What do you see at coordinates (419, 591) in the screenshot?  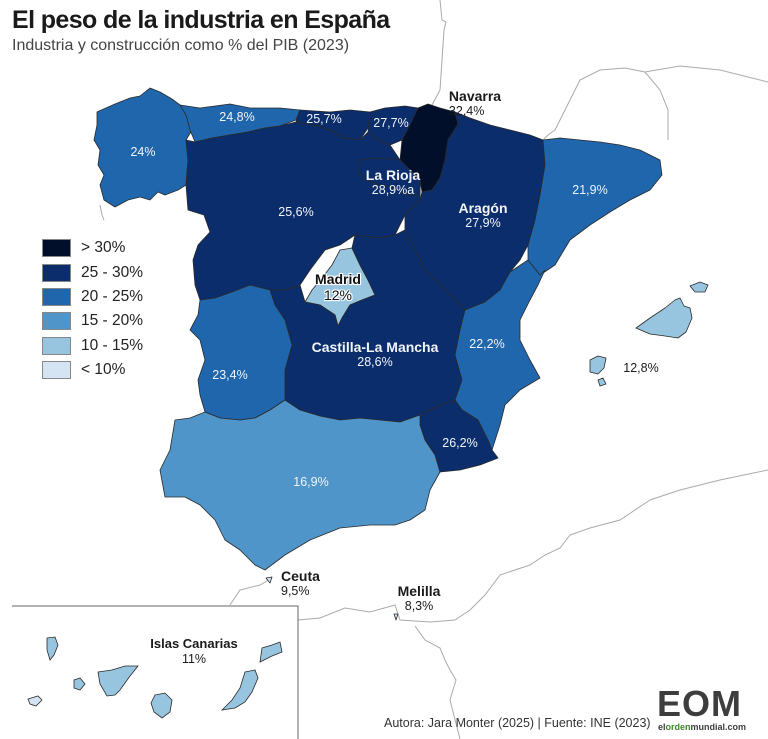 I see `name-melilla: Melilla` at bounding box center [419, 591].